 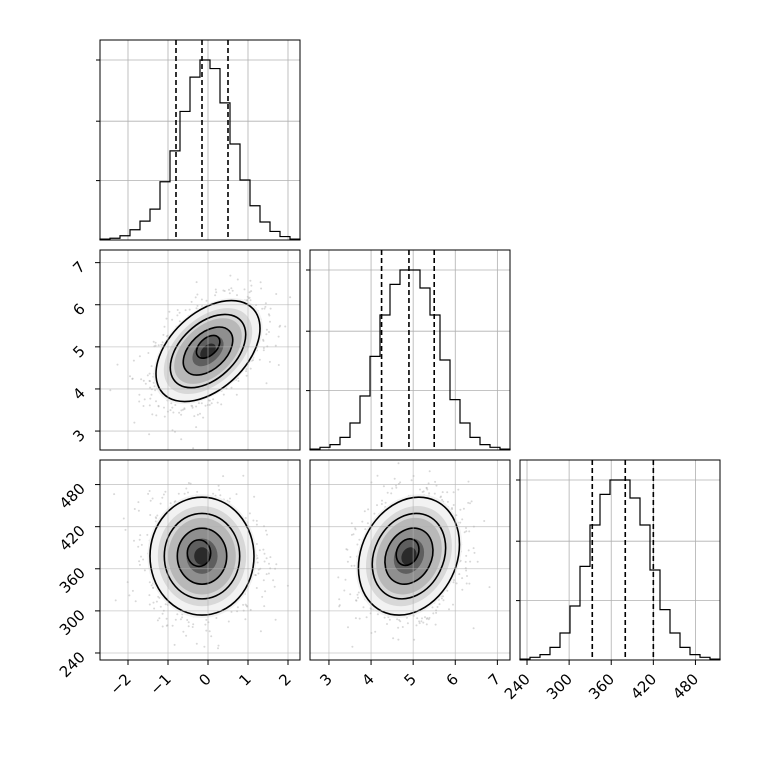 I want to click on xtick-label-1-2: −1, so click(x=160, y=684).